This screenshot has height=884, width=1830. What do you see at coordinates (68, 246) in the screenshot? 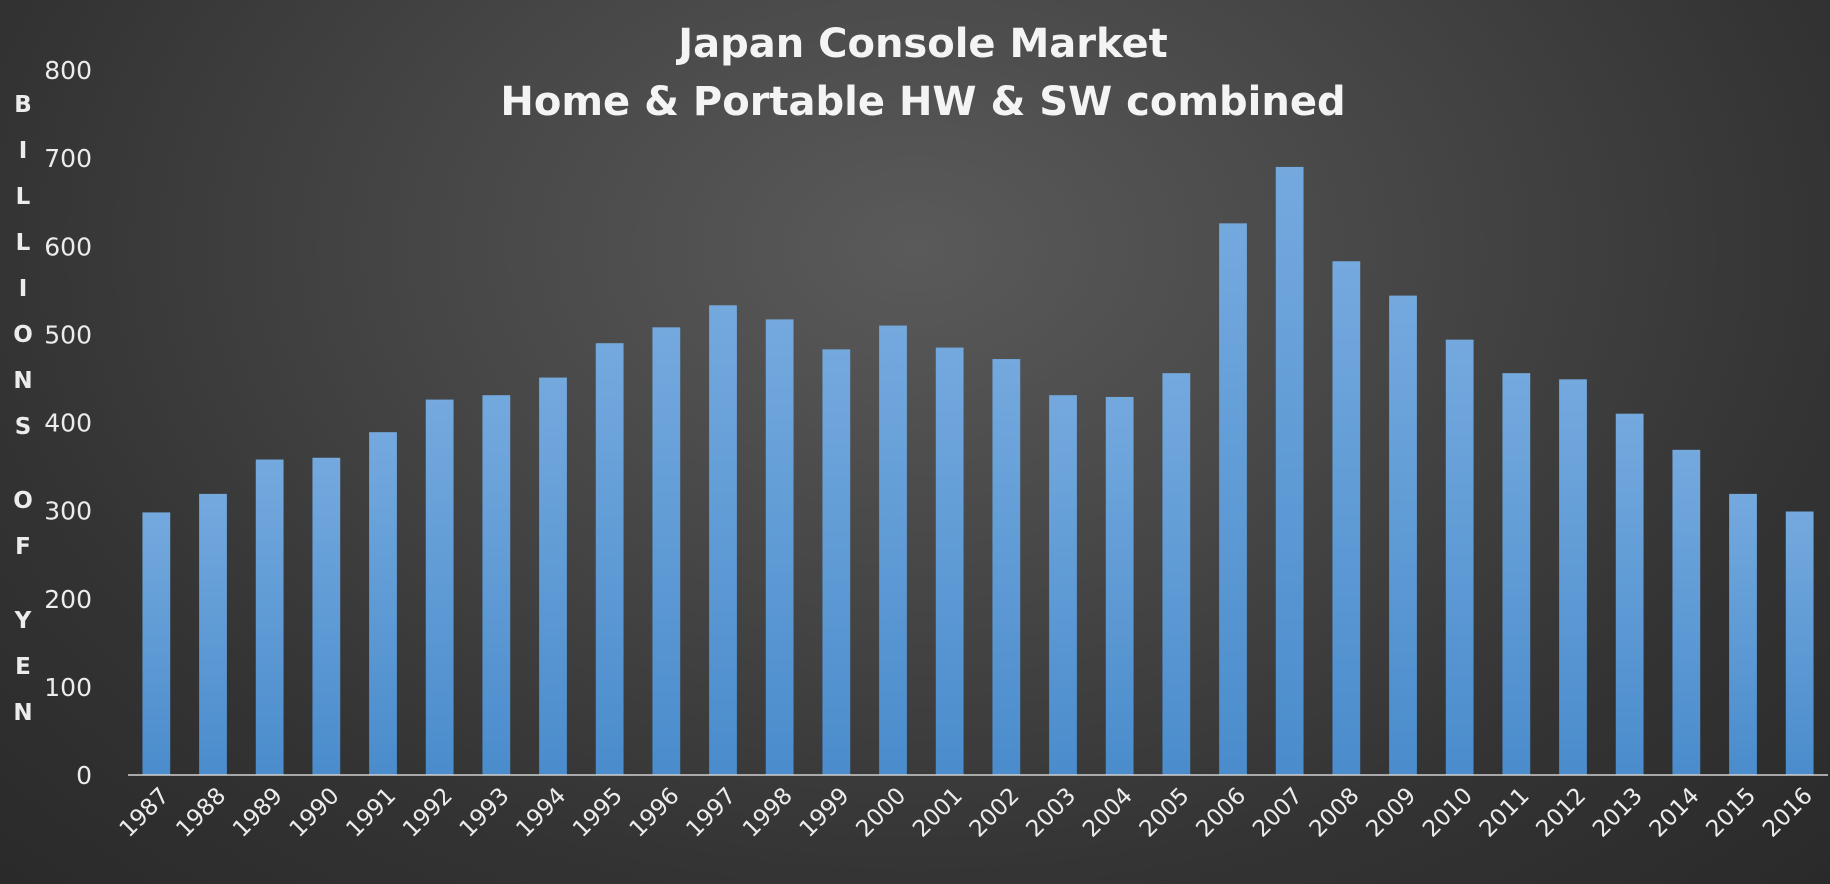
I see `y-tick-label: 600` at bounding box center [68, 246].